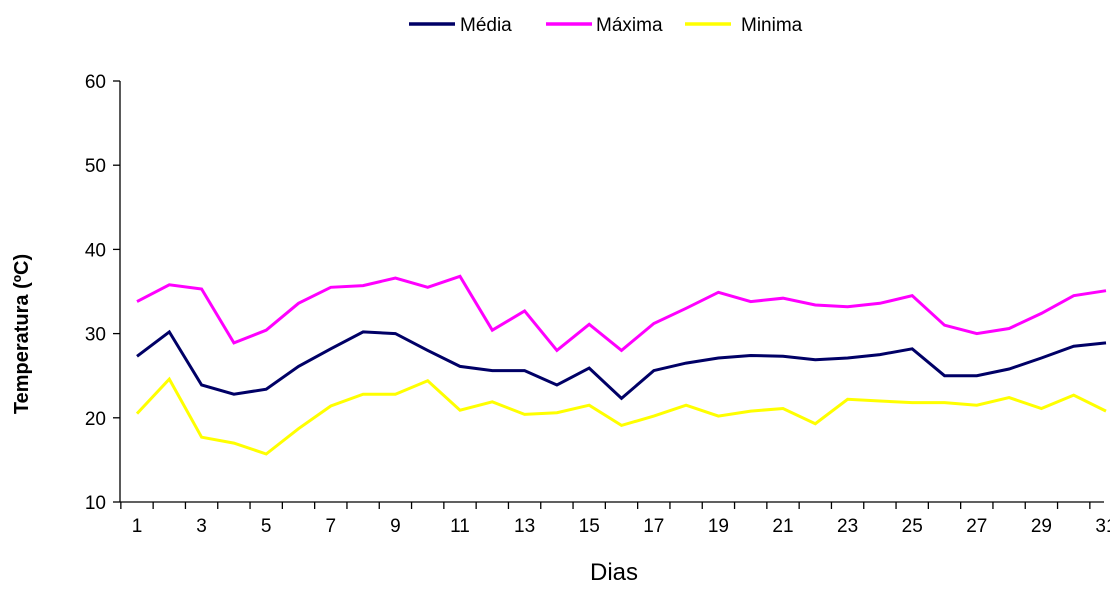  What do you see at coordinates (1102, 526) in the screenshot?
I see `x-tick-label: 31` at bounding box center [1102, 526].